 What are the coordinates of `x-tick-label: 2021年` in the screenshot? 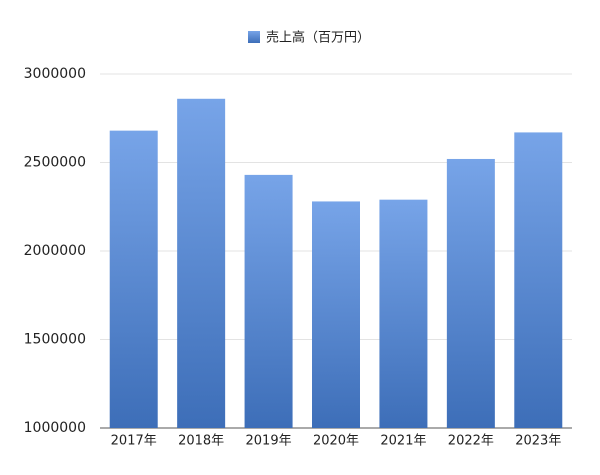 It's located at (403, 441).